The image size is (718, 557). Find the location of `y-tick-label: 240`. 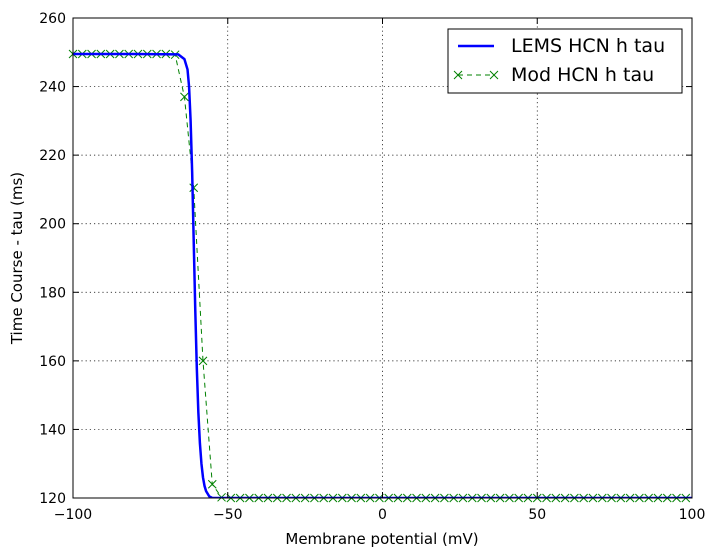

y-tick-label: 240 is located at coordinates (52, 88).